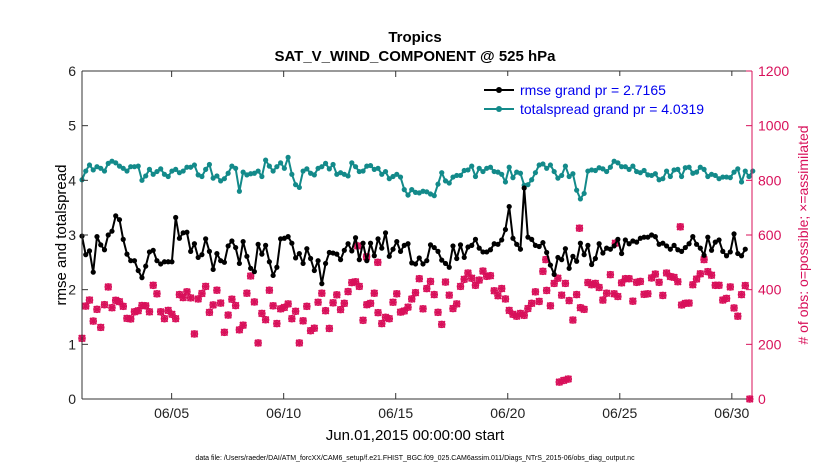 Image resolution: width=830 pixels, height=475 pixels. What do you see at coordinates (619, 413) in the screenshot?
I see `x-tick-label: 06/25` at bounding box center [619, 413].